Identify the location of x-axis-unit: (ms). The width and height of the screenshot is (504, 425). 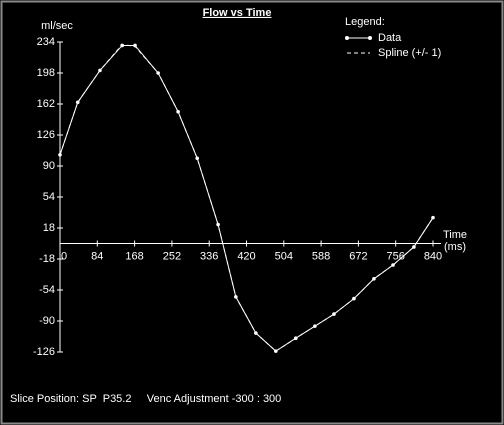
(455, 247).